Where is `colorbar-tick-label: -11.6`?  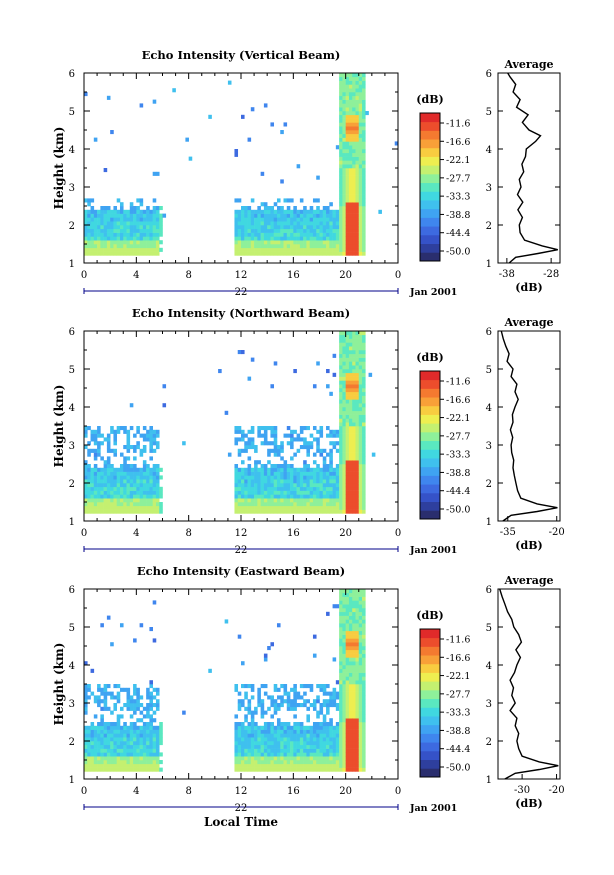
colorbar-tick-label: -11.6 is located at coordinates (458, 382).